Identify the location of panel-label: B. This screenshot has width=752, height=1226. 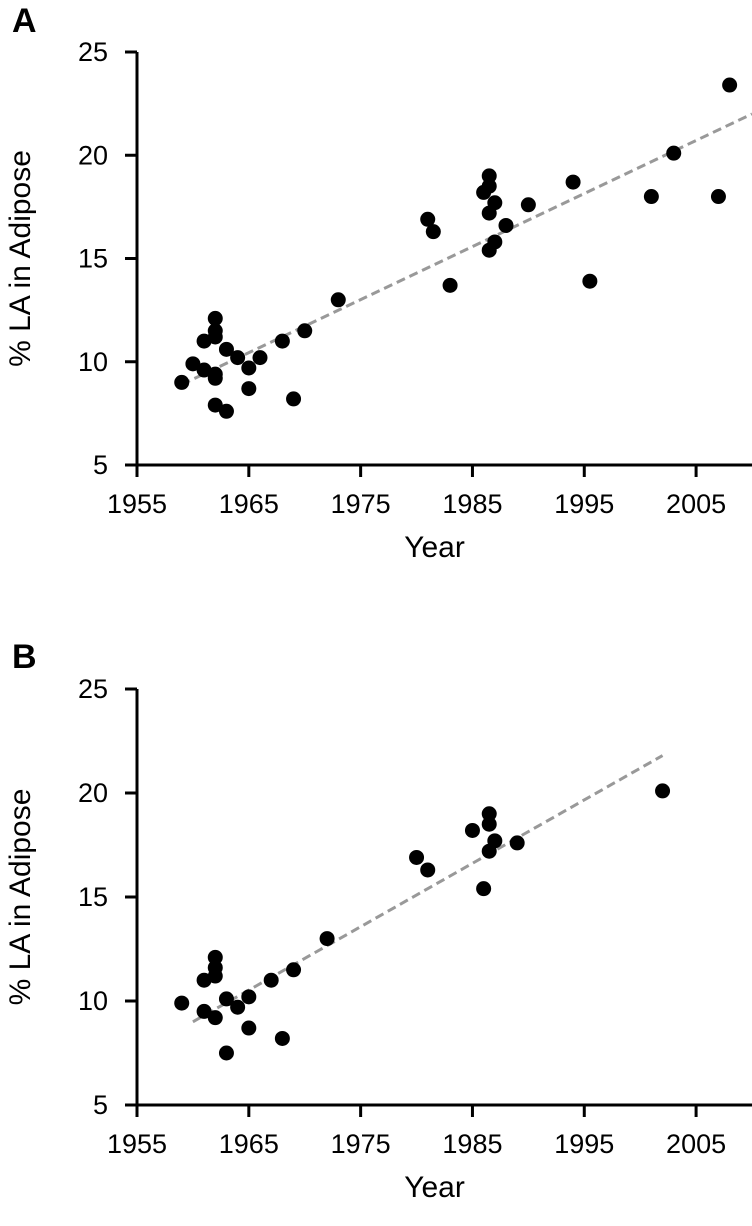
(24, 657).